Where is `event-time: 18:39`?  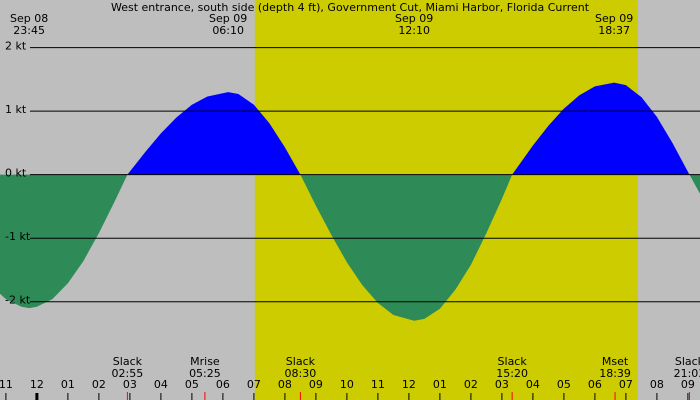 event-time: 18:39 is located at coordinates (615, 373).